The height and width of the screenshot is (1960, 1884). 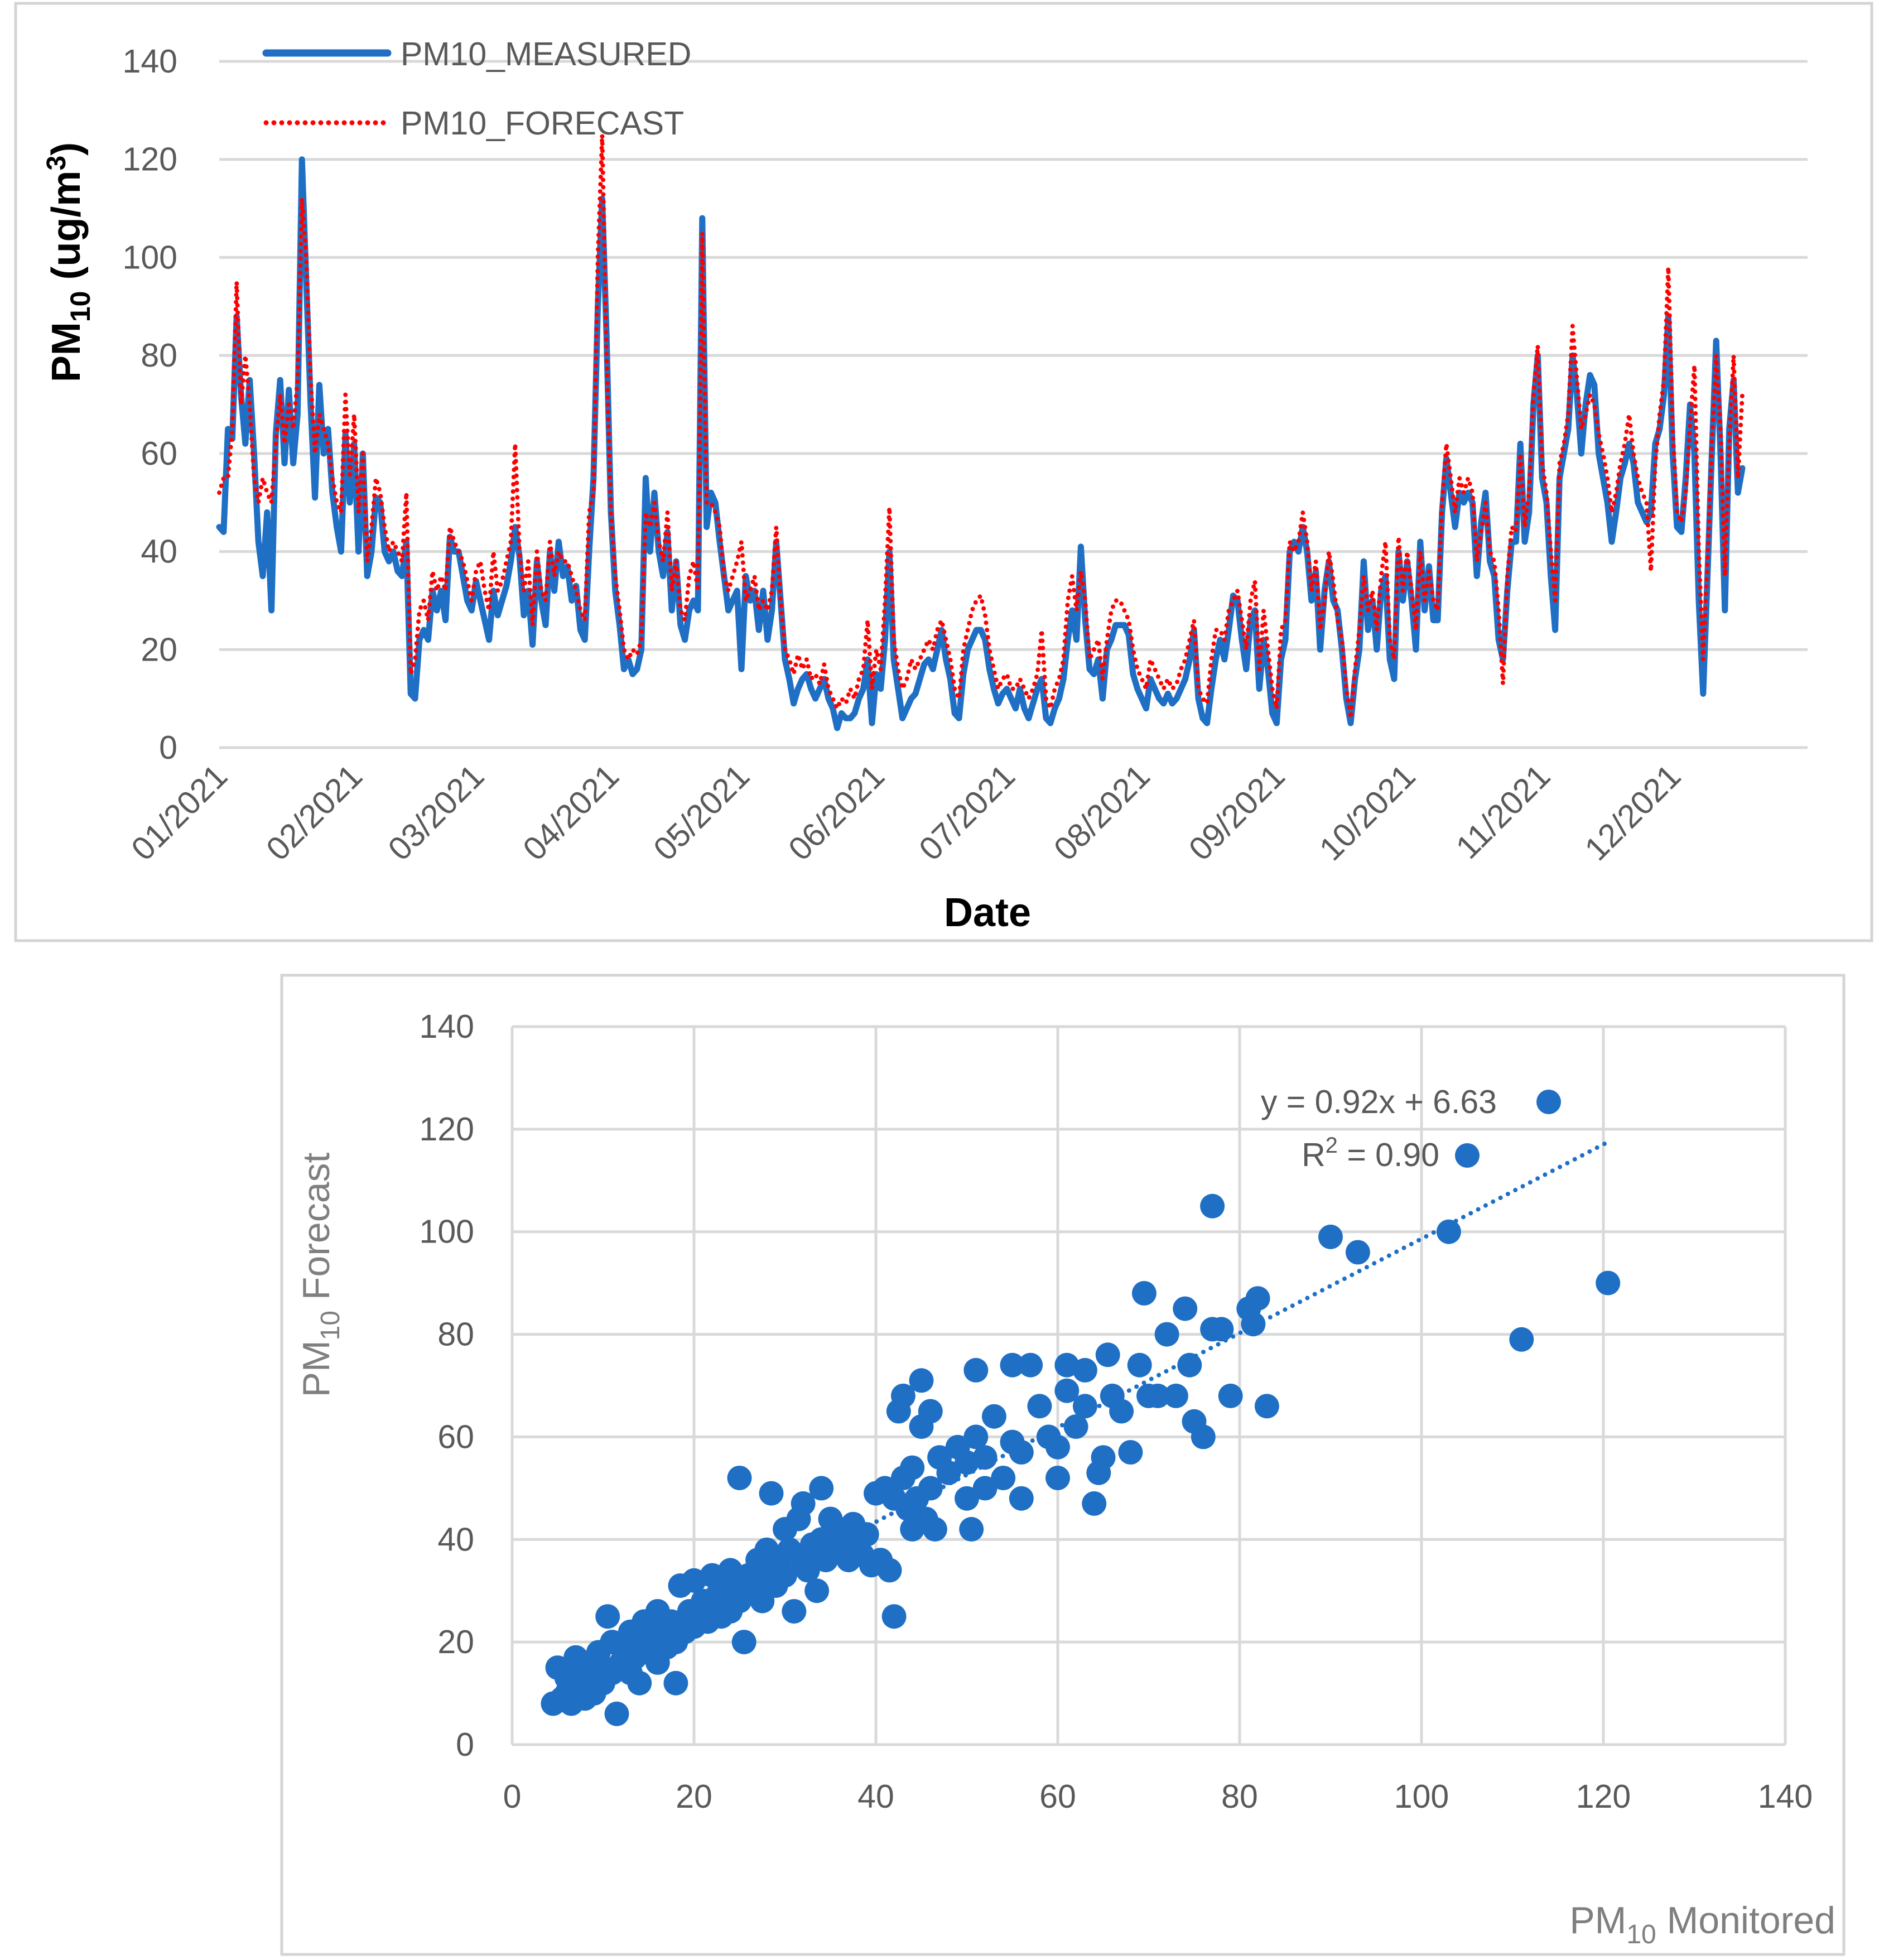 What do you see at coordinates (875, 1796) in the screenshot?
I see `scatter-x-tick-label: 40` at bounding box center [875, 1796].